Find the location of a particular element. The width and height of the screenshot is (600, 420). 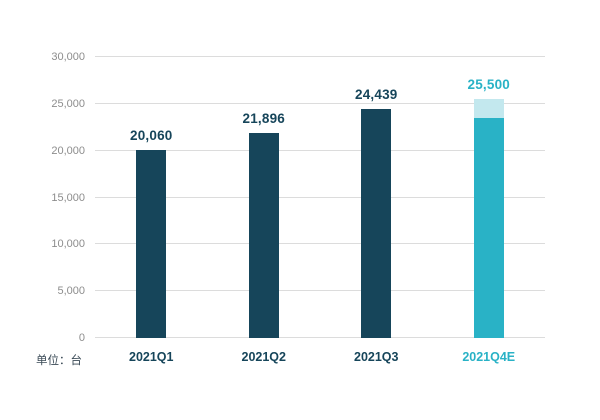

bar-column: 25,500 is located at coordinates (489, 197).